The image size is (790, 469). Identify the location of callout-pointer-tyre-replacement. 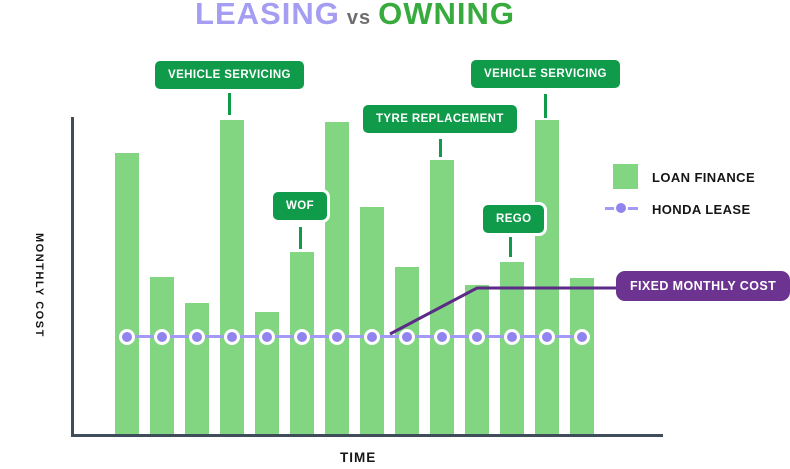
(440, 148).